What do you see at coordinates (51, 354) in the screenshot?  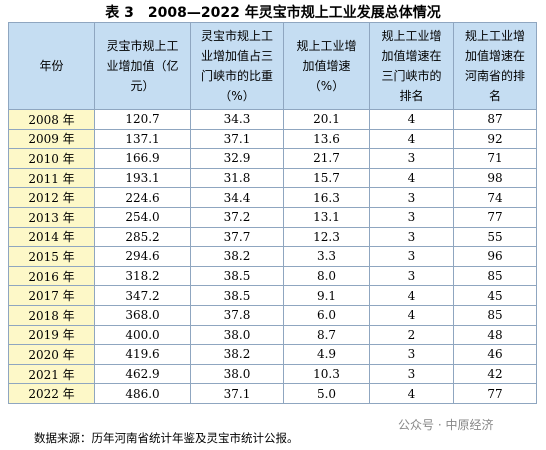 I see `year-cell: 2020 年` at bounding box center [51, 354].